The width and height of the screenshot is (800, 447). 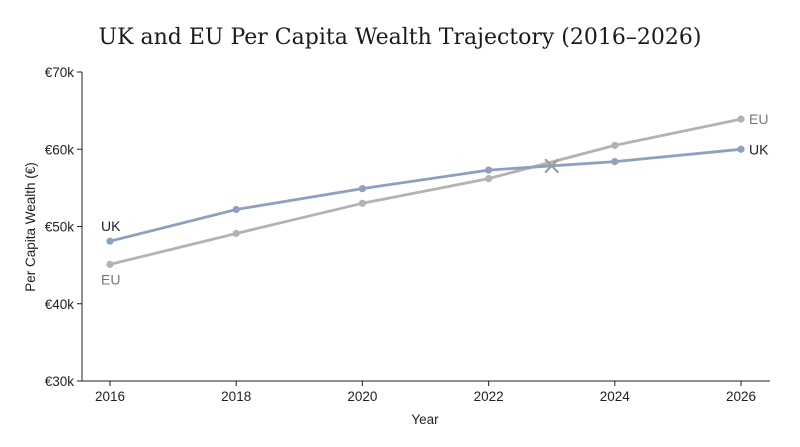 I want to click on x-tick-label: 2026, so click(x=741, y=396).